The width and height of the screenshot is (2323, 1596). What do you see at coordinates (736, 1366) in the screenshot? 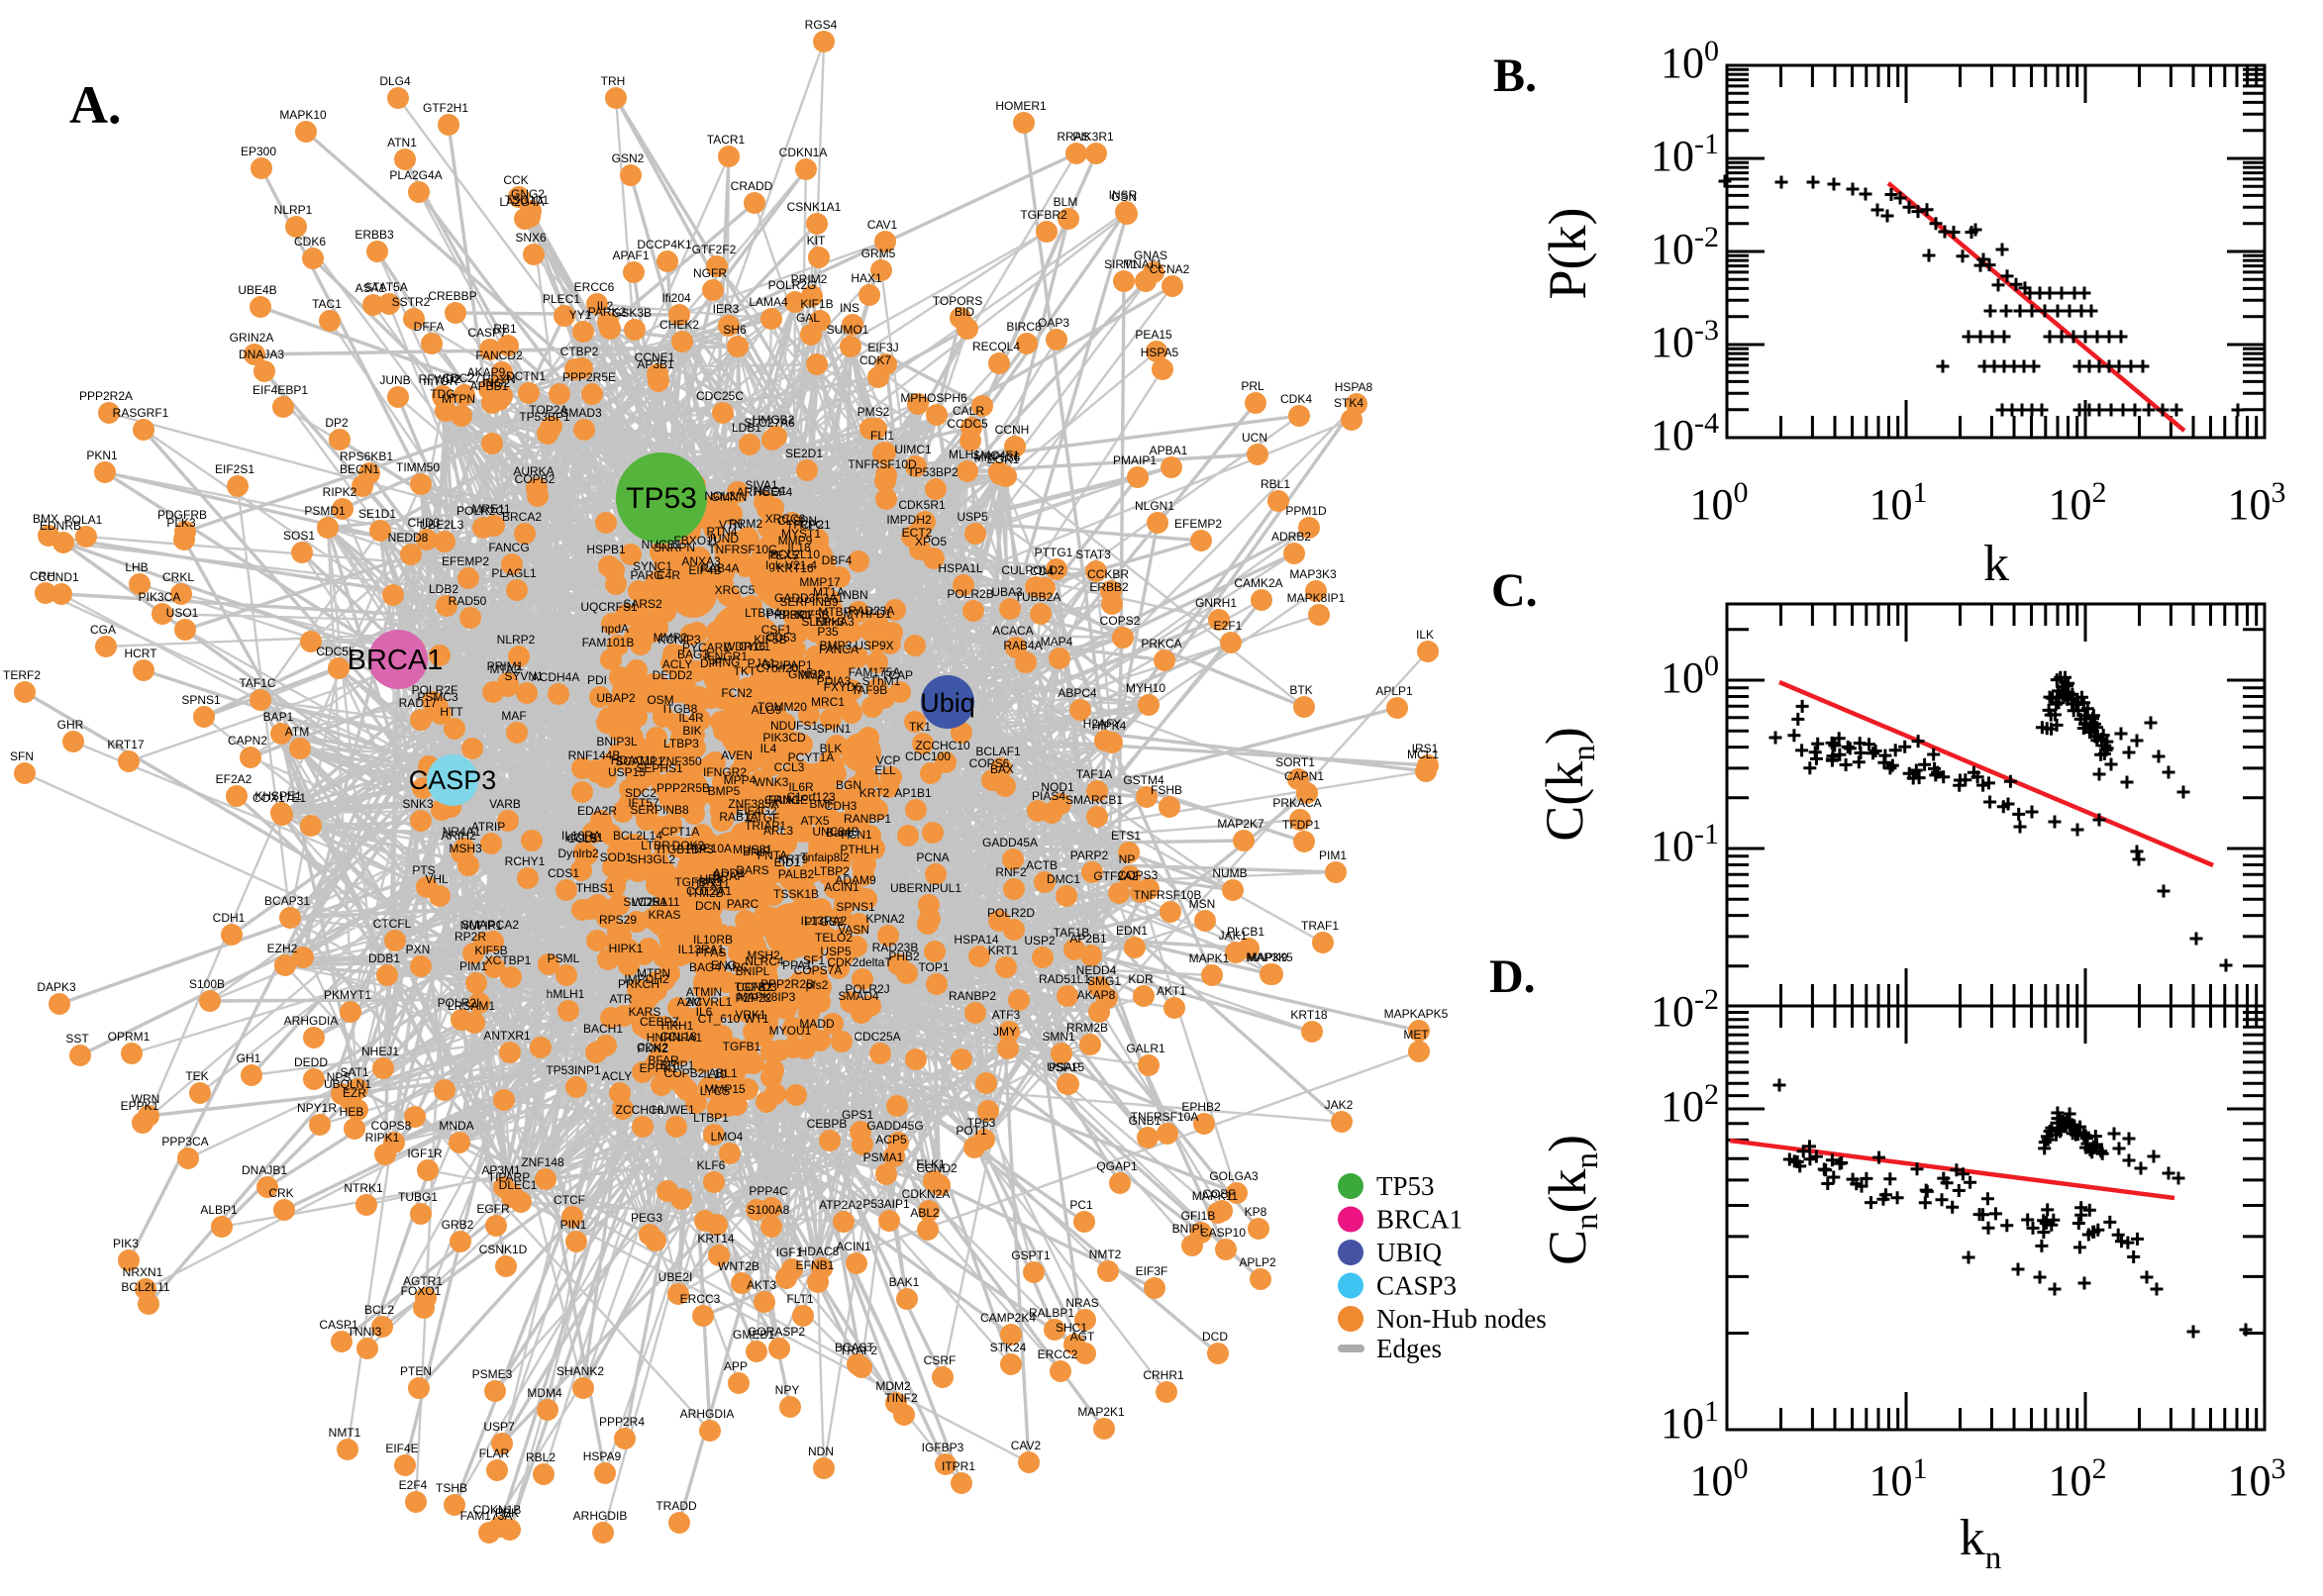
I see `svg-text: APP` at bounding box center [736, 1366].